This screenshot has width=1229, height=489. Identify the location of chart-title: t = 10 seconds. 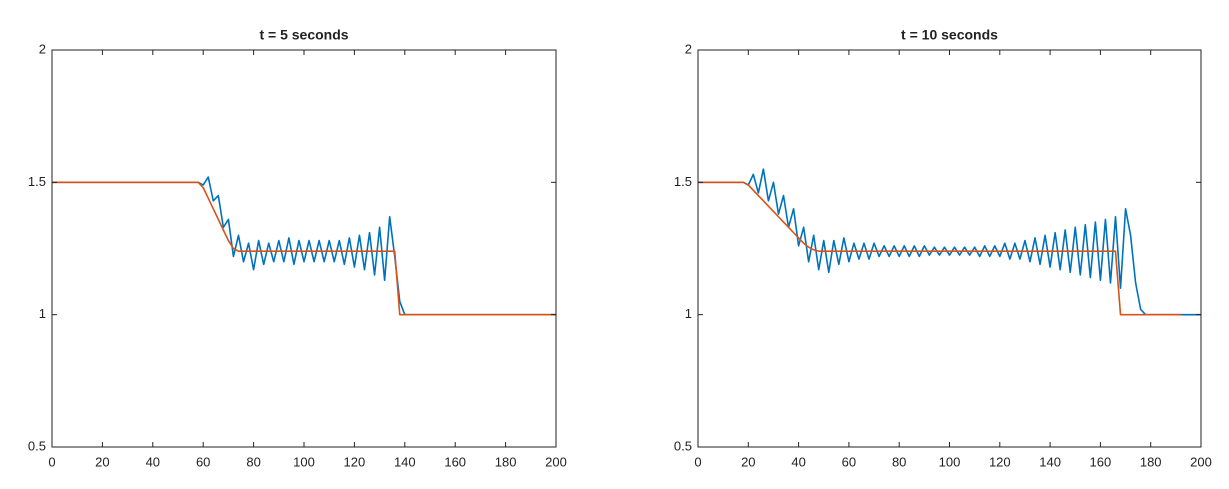
(949, 35).